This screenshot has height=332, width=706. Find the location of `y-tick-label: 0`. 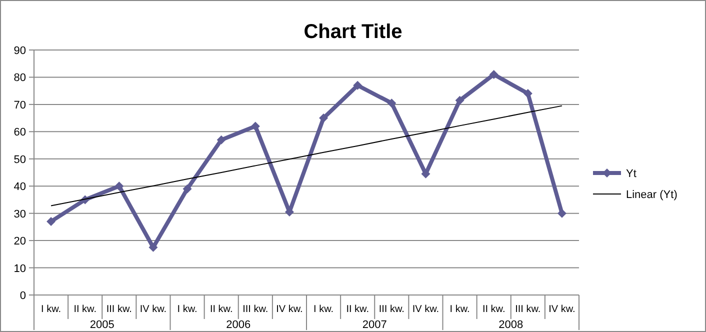

y-tick-label: 0 is located at coordinates (23, 296).